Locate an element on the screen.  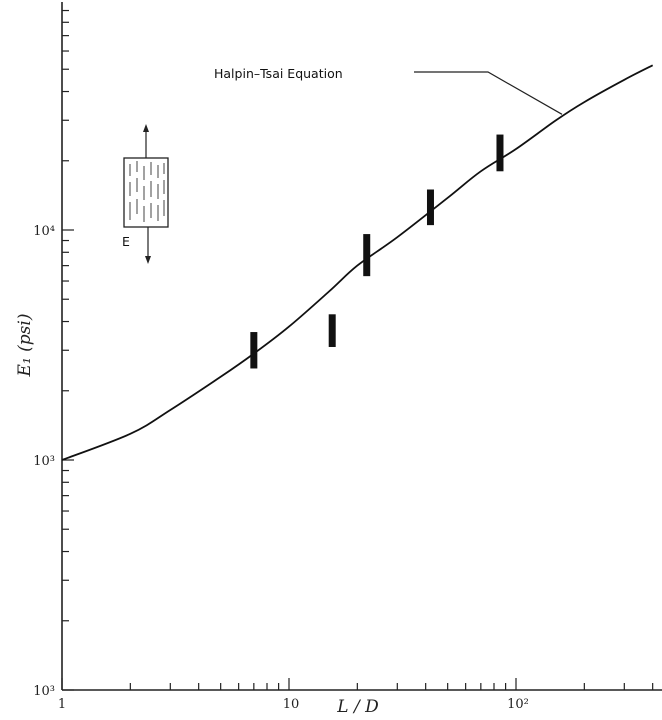
specimen-inset: E is located at coordinates (145, 194).